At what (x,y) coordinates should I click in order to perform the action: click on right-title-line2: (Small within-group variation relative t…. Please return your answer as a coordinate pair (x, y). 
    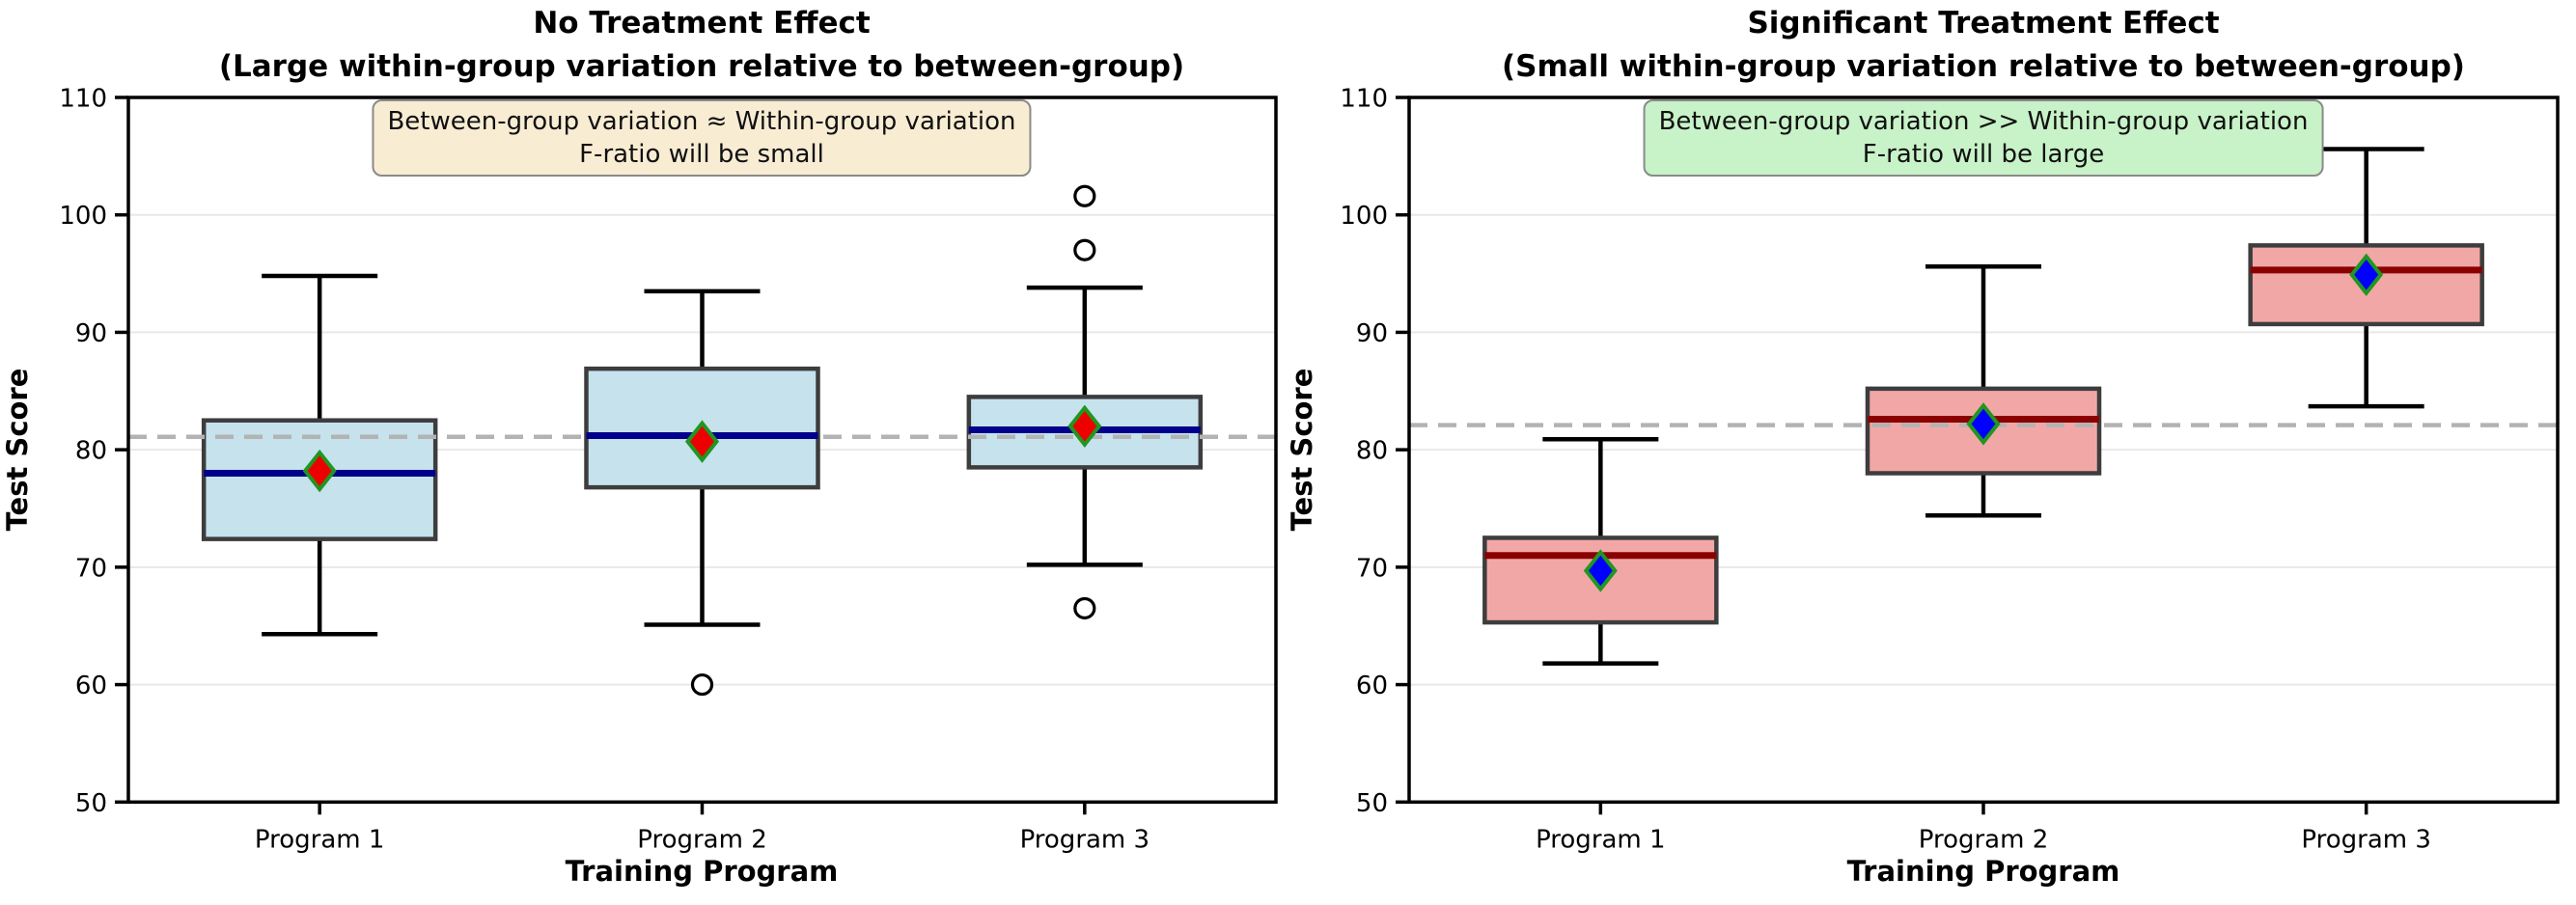
    Looking at the image, I should click on (1983, 66).